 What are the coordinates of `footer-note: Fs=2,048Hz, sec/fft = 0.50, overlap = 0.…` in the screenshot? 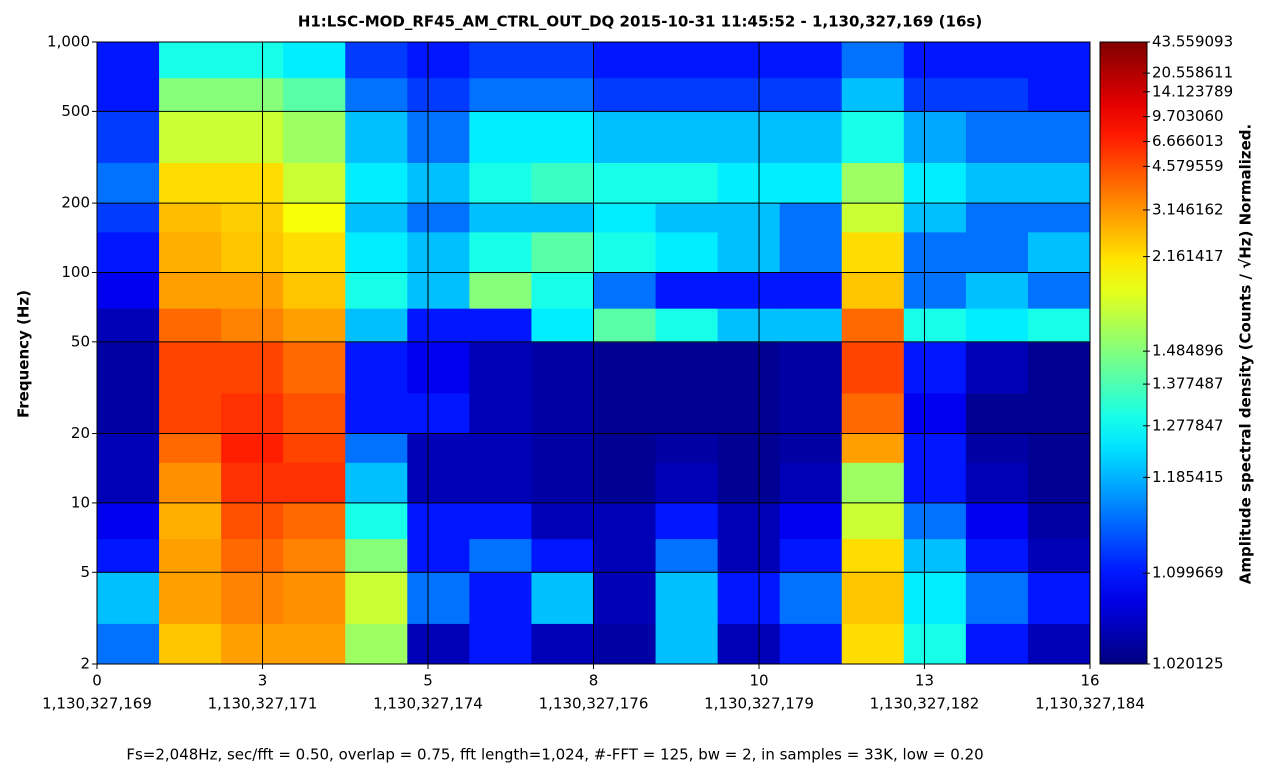 It's located at (554, 755).